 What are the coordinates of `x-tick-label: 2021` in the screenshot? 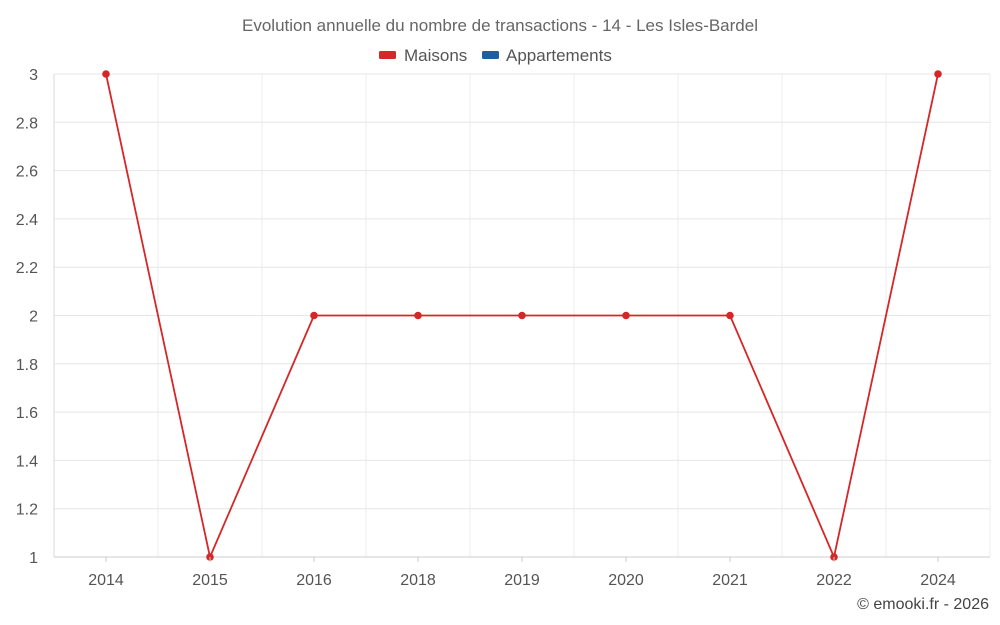 It's located at (730, 580).